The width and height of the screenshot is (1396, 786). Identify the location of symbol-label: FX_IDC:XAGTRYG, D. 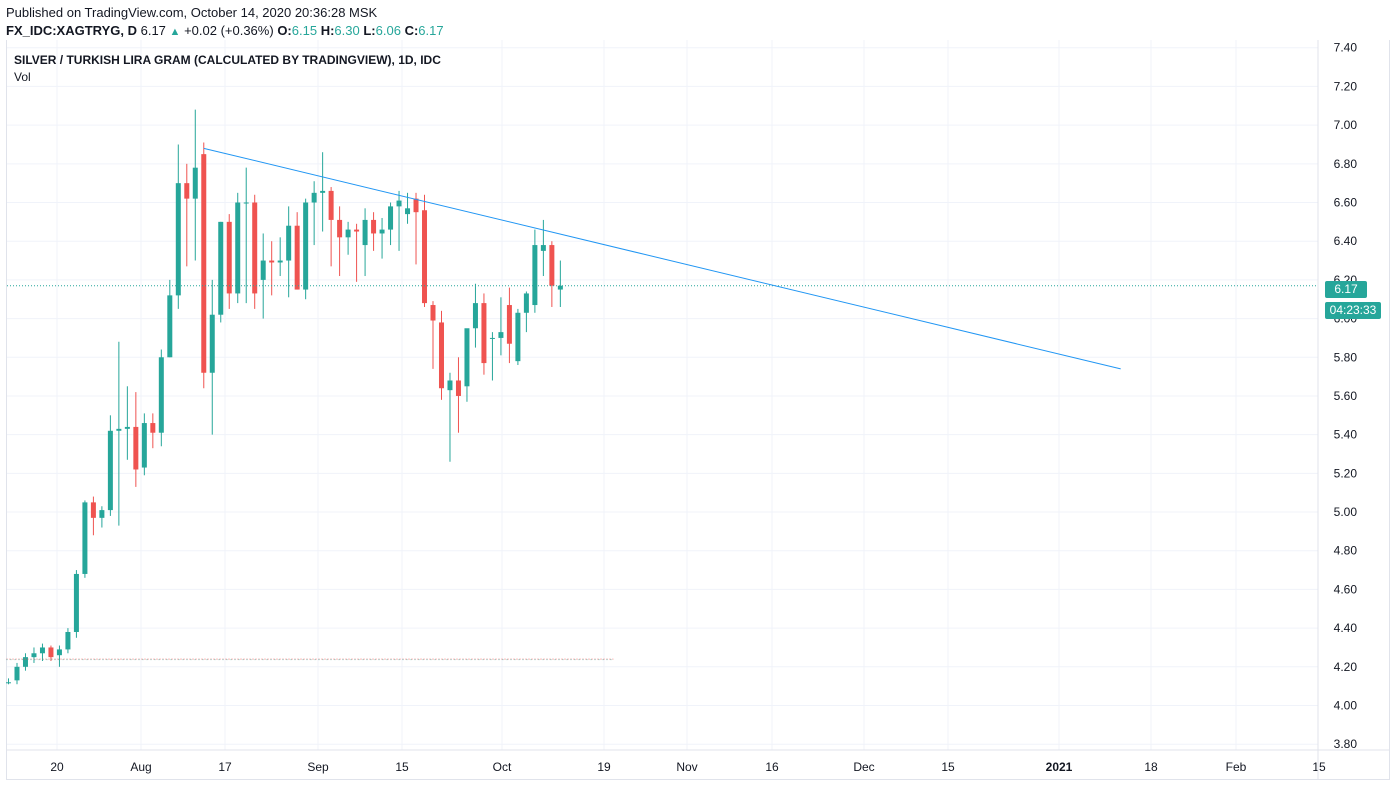
(71, 30).